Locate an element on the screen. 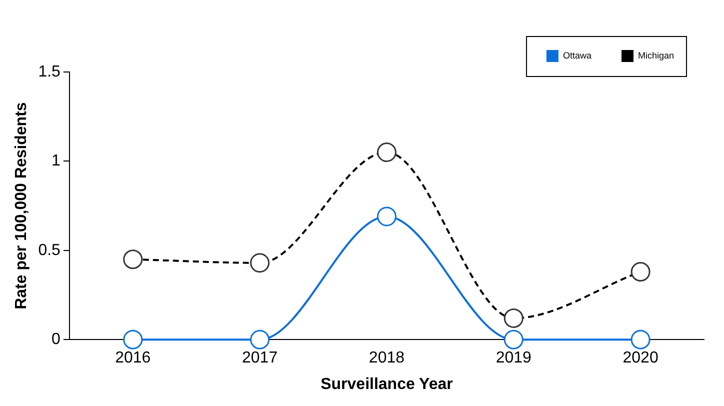  y-tick-label: 1.5 is located at coordinates (49, 71).